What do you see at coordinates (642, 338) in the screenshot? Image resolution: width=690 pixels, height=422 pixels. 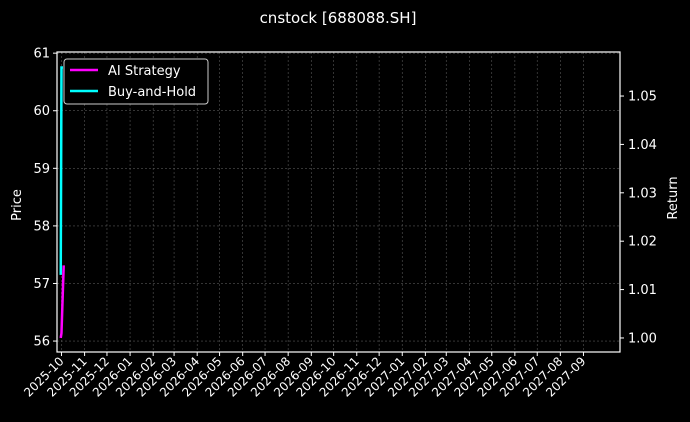 I see `y-right-tick-label: 1.00` at bounding box center [642, 338].